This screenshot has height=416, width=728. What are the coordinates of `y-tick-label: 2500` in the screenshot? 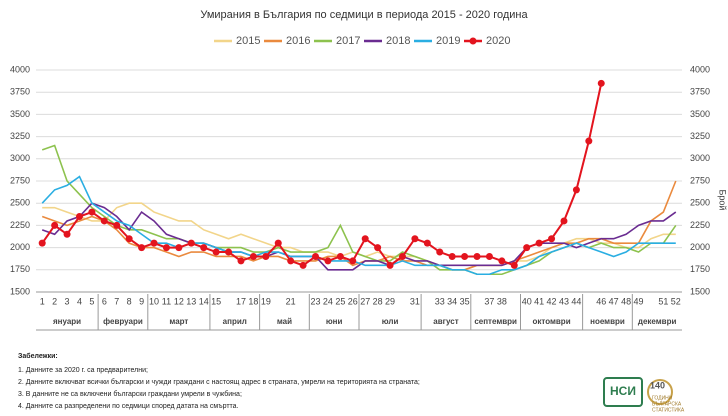 It's located at (20, 203).